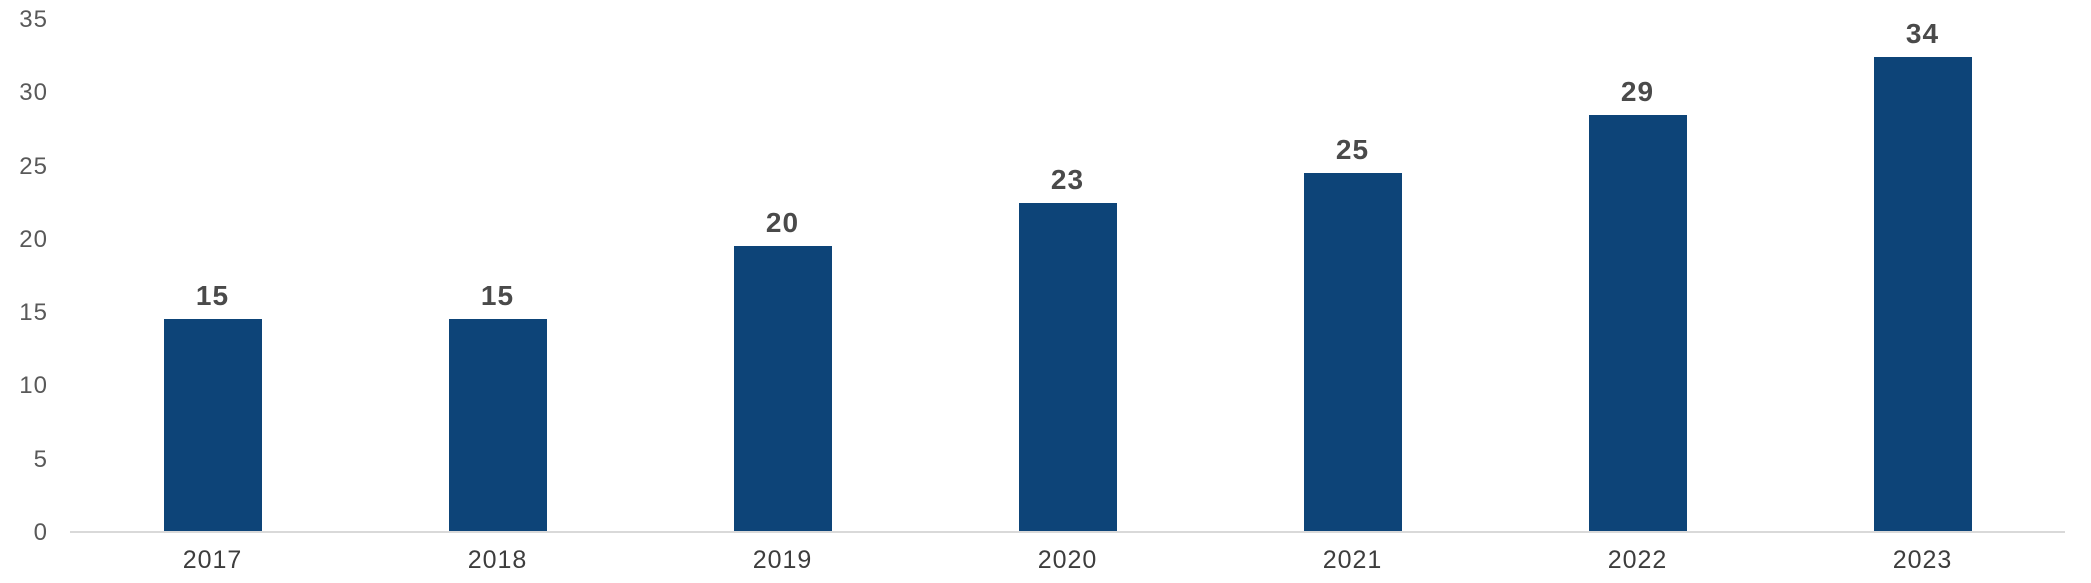 This screenshot has width=2091, height=583. I want to click on y-tick-label: 25, so click(33, 166).